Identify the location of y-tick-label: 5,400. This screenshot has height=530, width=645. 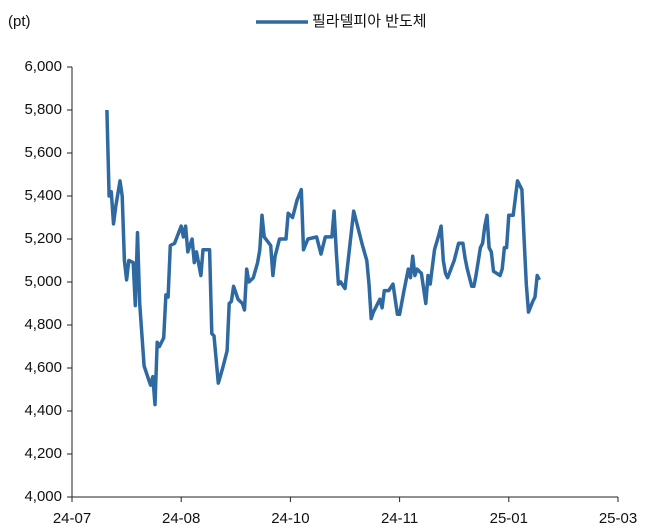
(43, 195).